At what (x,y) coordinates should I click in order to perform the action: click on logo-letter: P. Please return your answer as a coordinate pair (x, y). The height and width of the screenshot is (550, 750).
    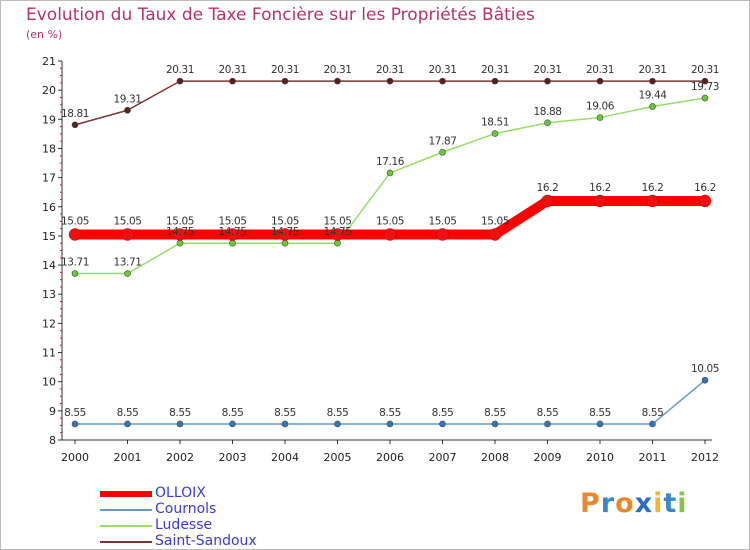
    Looking at the image, I should click on (590, 503).